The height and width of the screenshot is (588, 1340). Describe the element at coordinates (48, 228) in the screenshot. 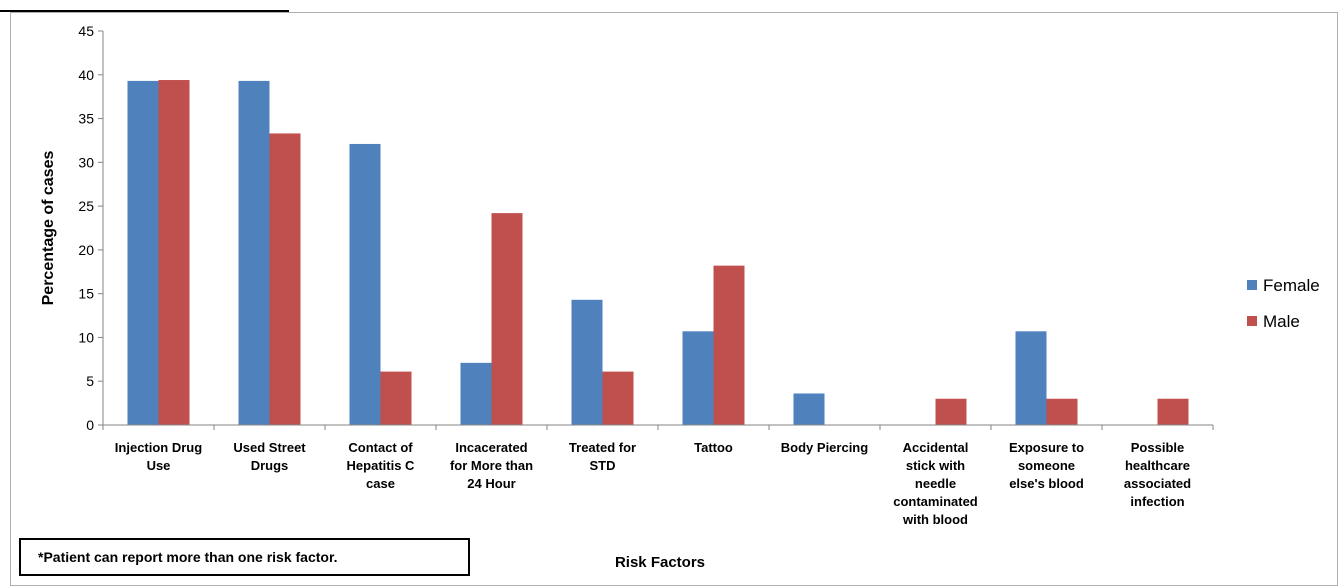

I see `y-axis-label: Percentage of cases` at that location.